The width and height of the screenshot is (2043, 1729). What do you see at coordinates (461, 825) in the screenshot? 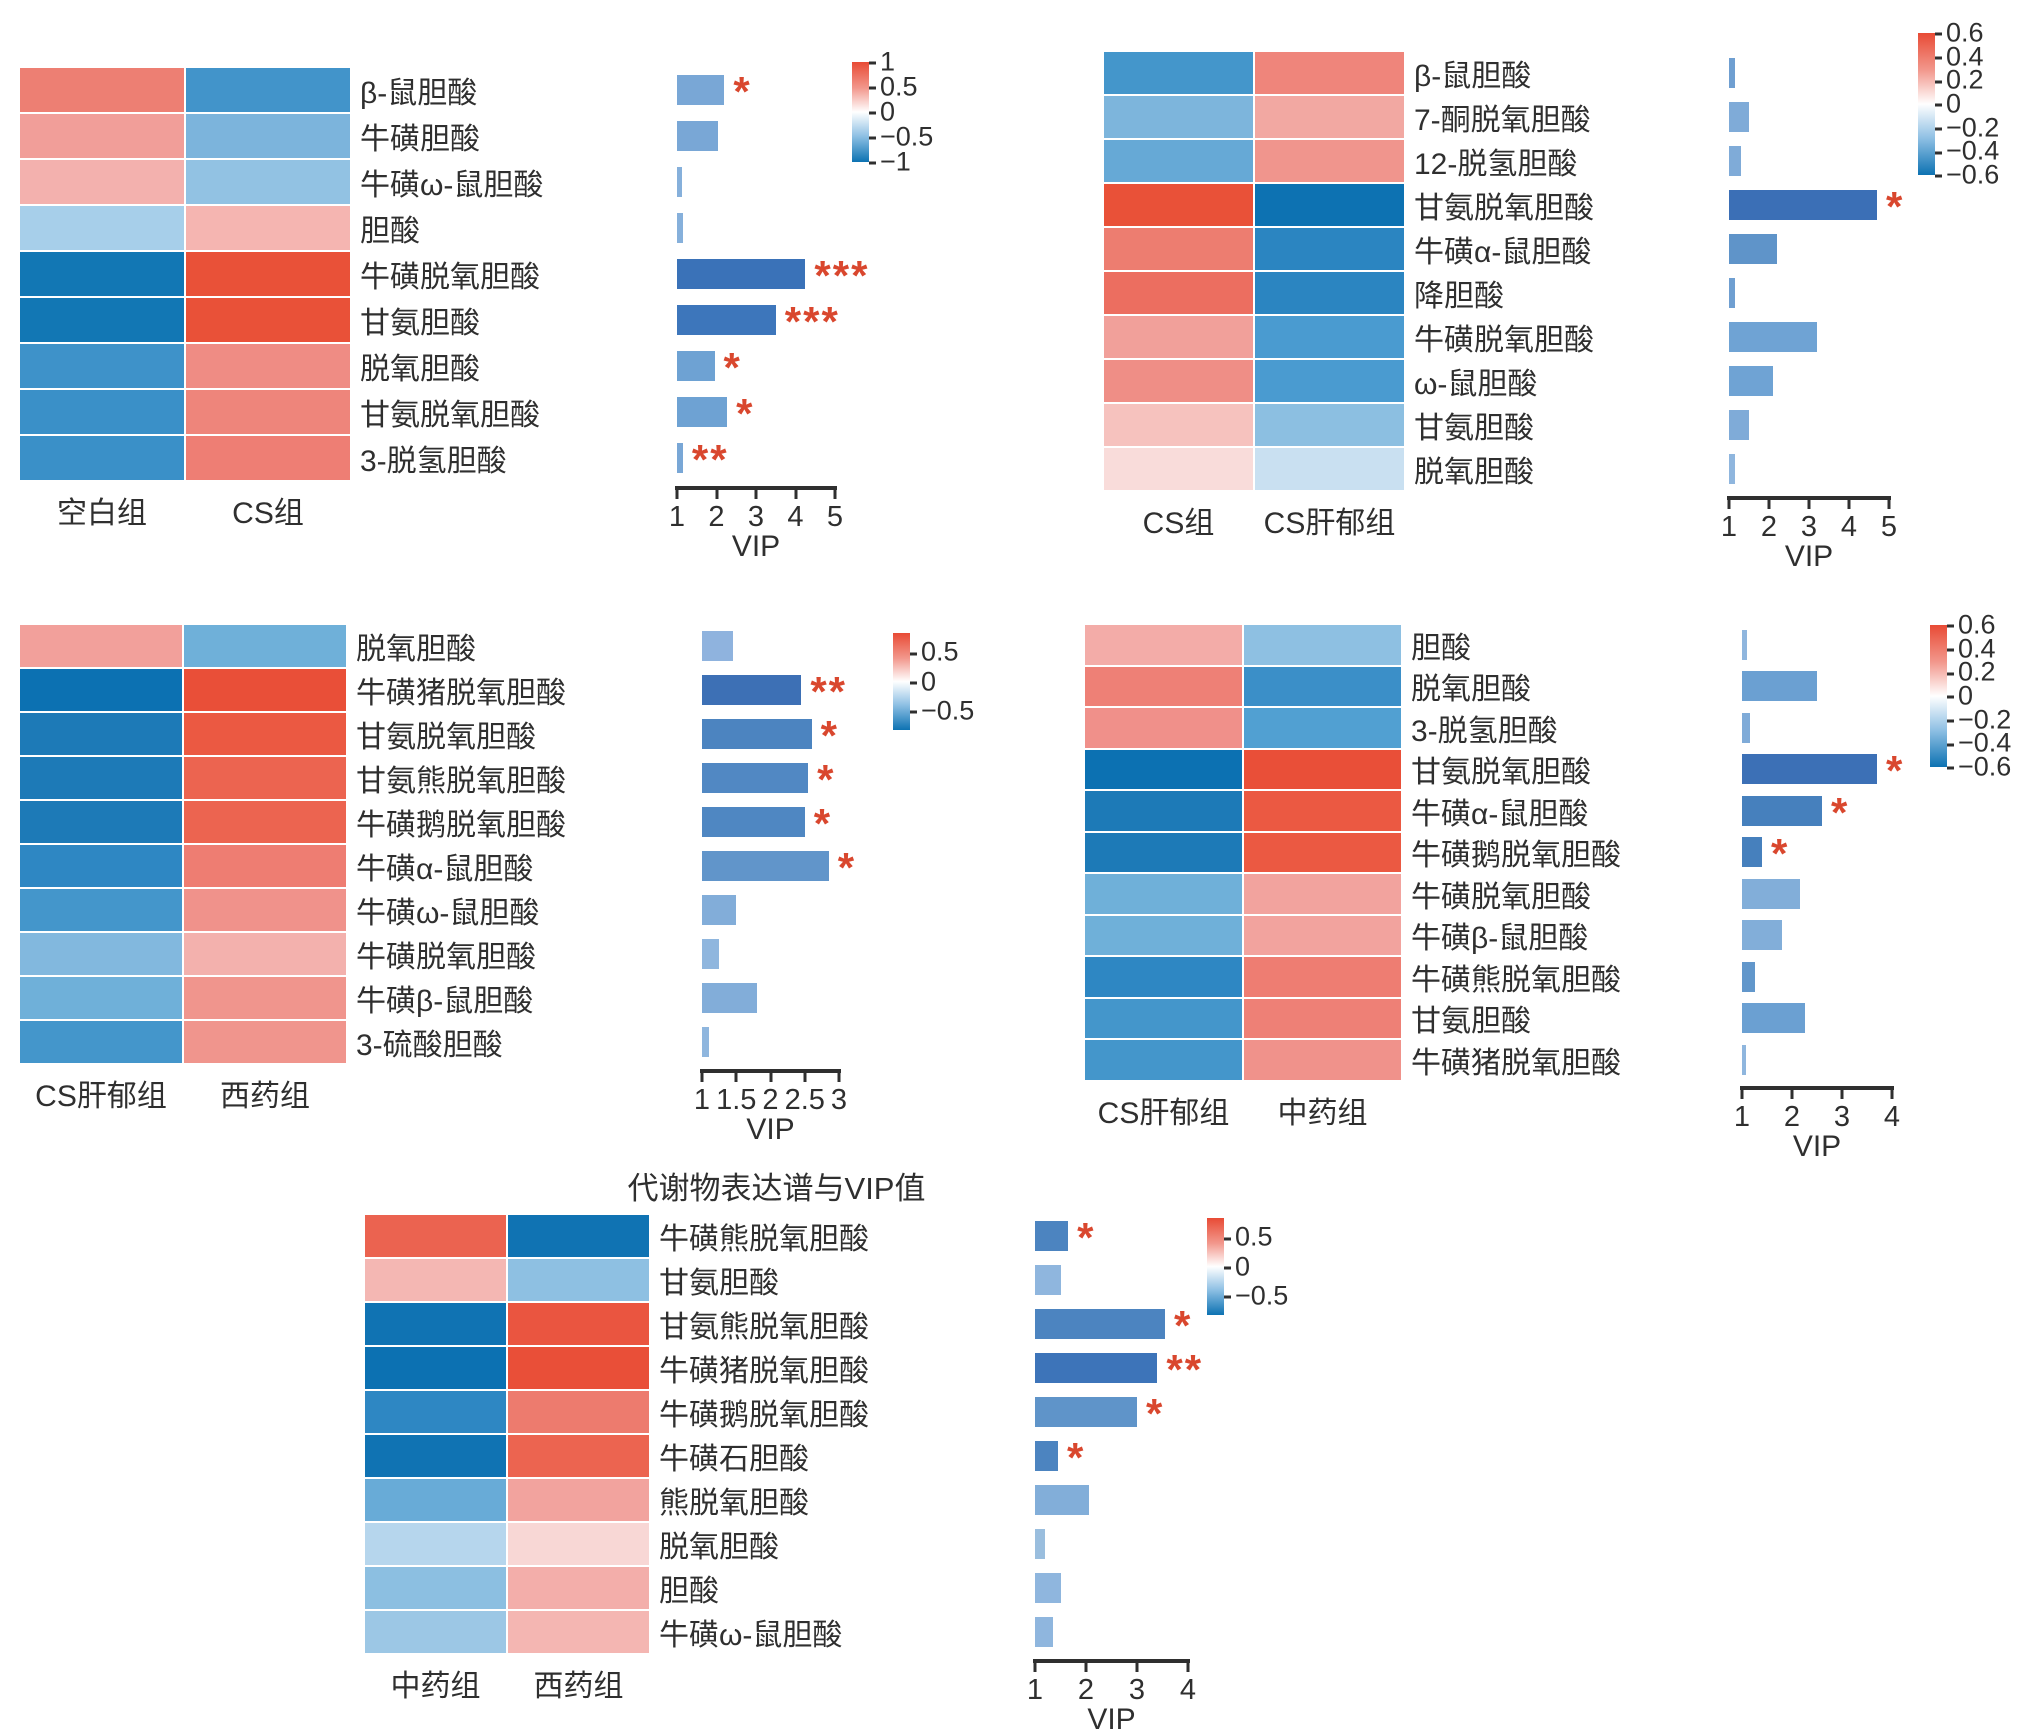
I see `row-label: 牛磺鹅脱氧胆酸` at bounding box center [461, 825].